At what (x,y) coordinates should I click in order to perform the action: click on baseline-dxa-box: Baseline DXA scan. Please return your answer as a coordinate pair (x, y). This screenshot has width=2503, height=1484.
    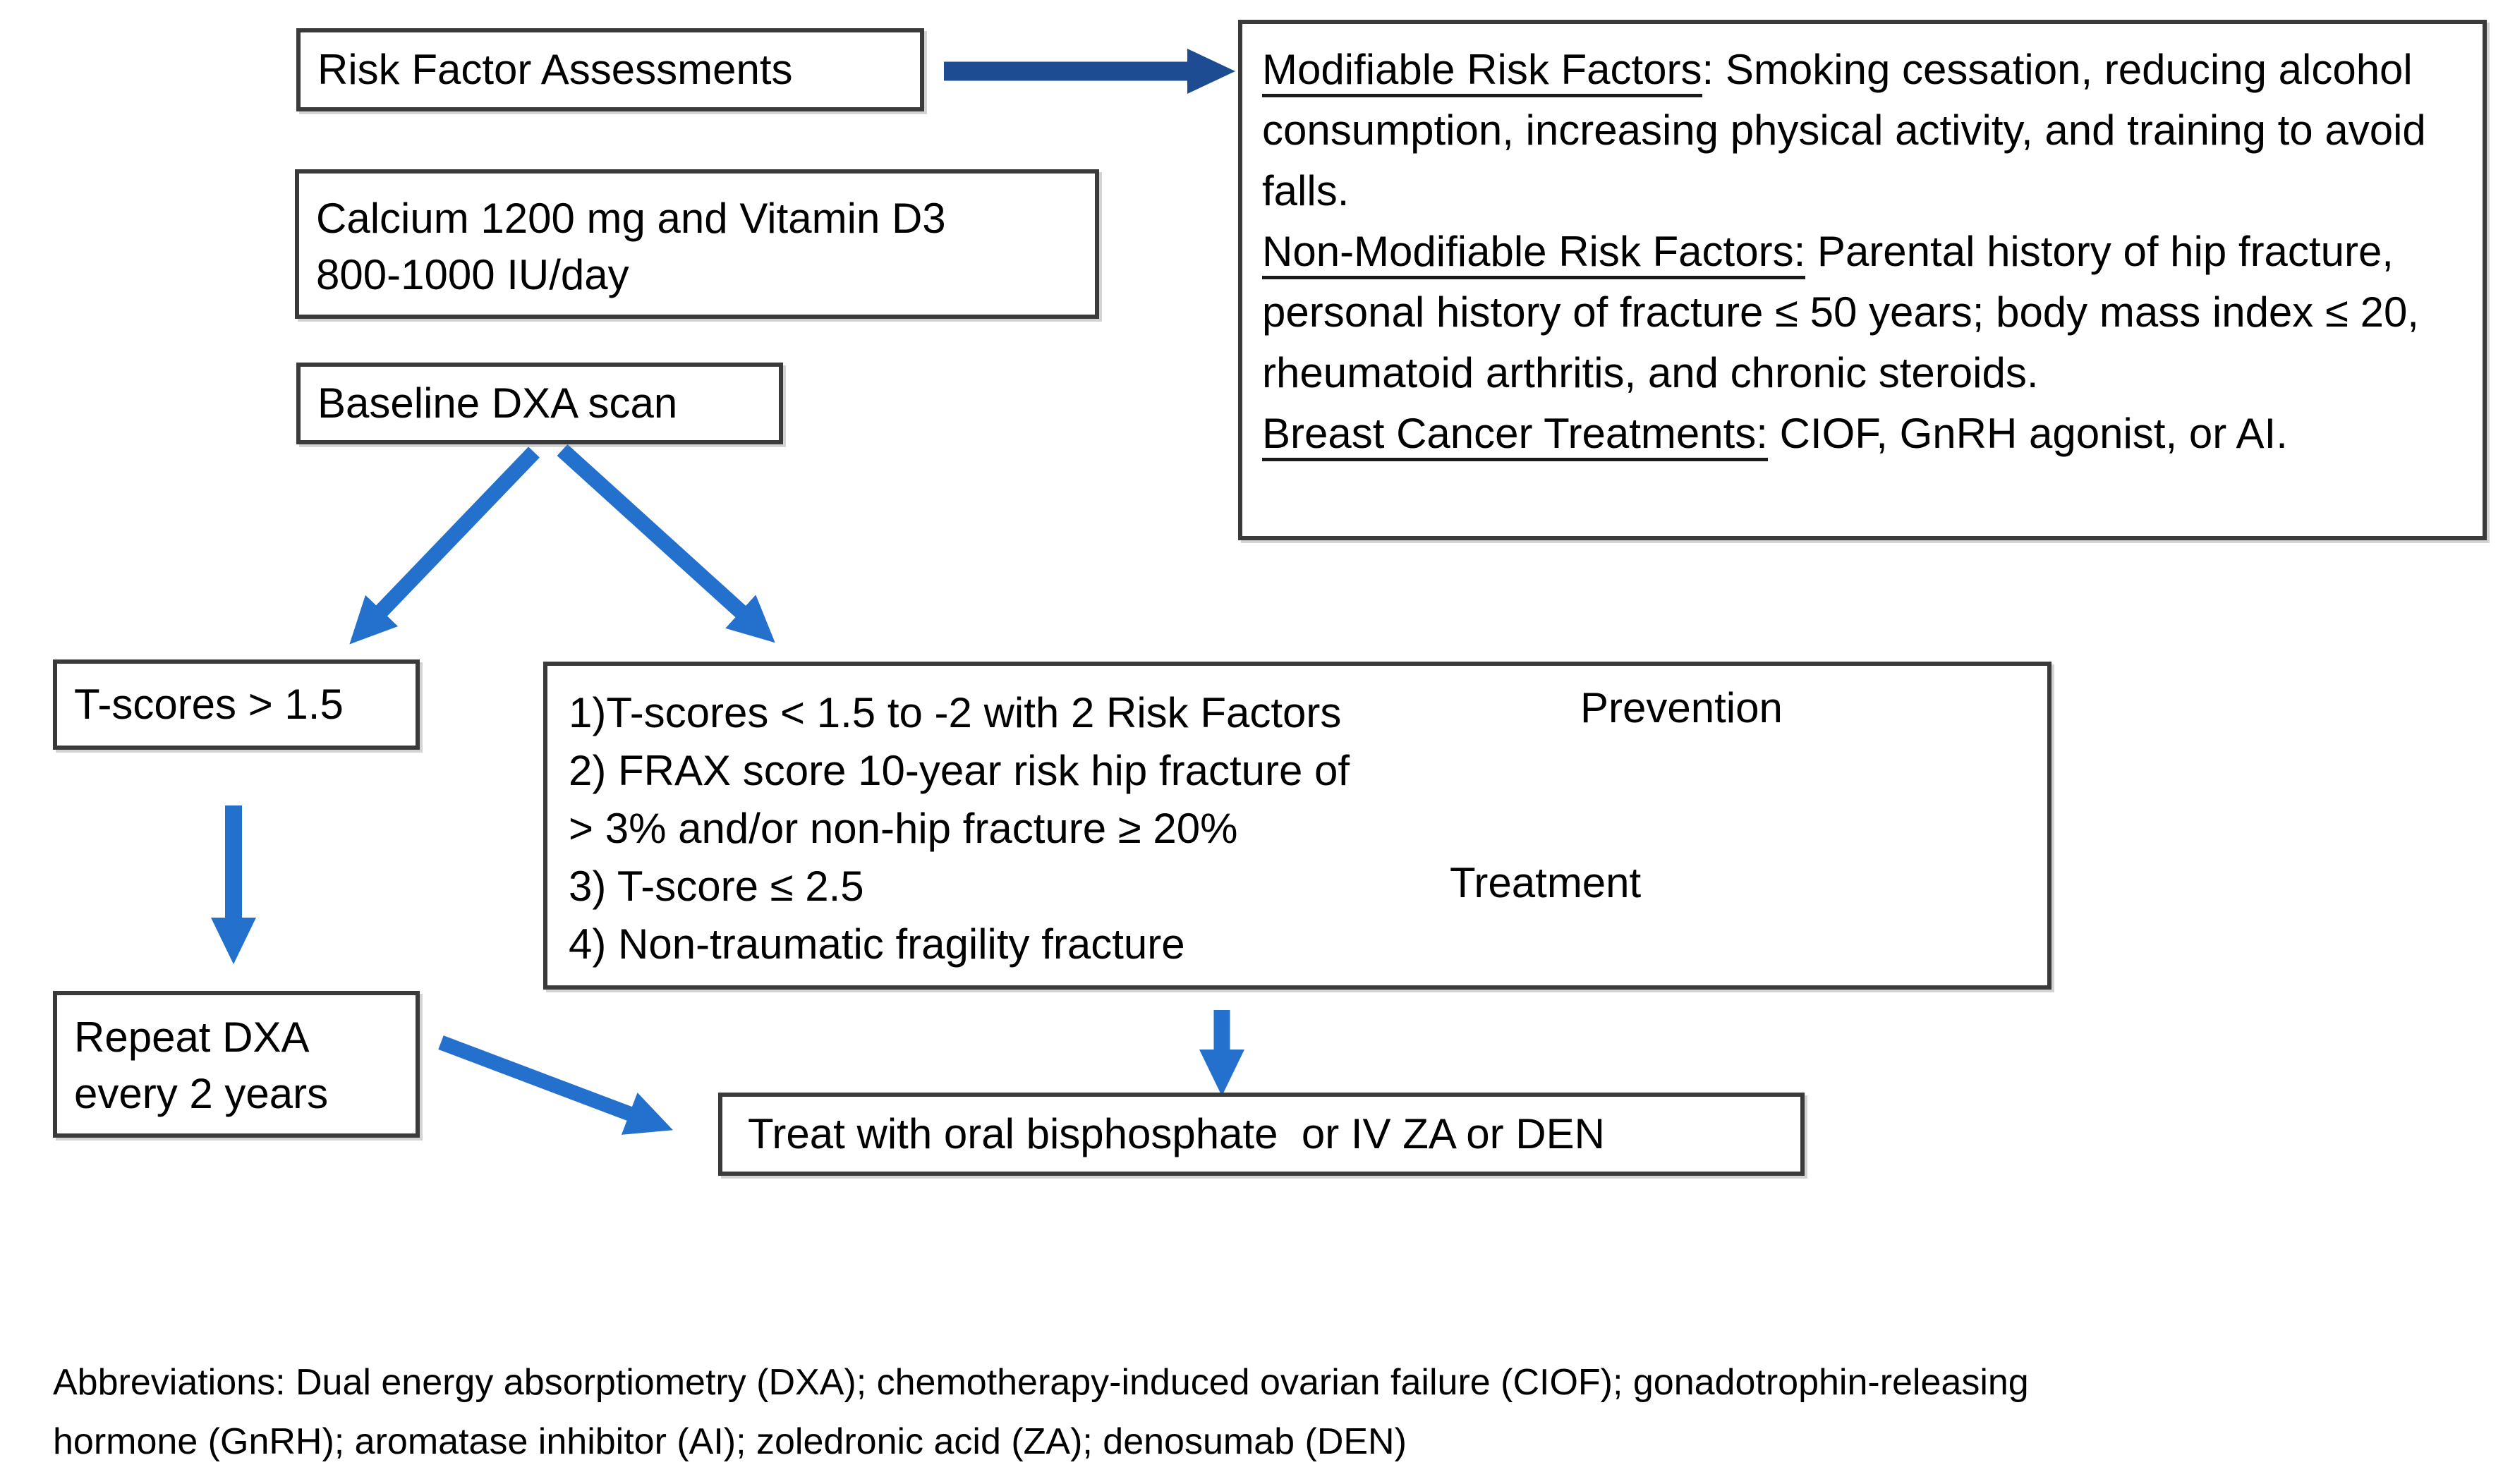
    Looking at the image, I should click on (539, 403).